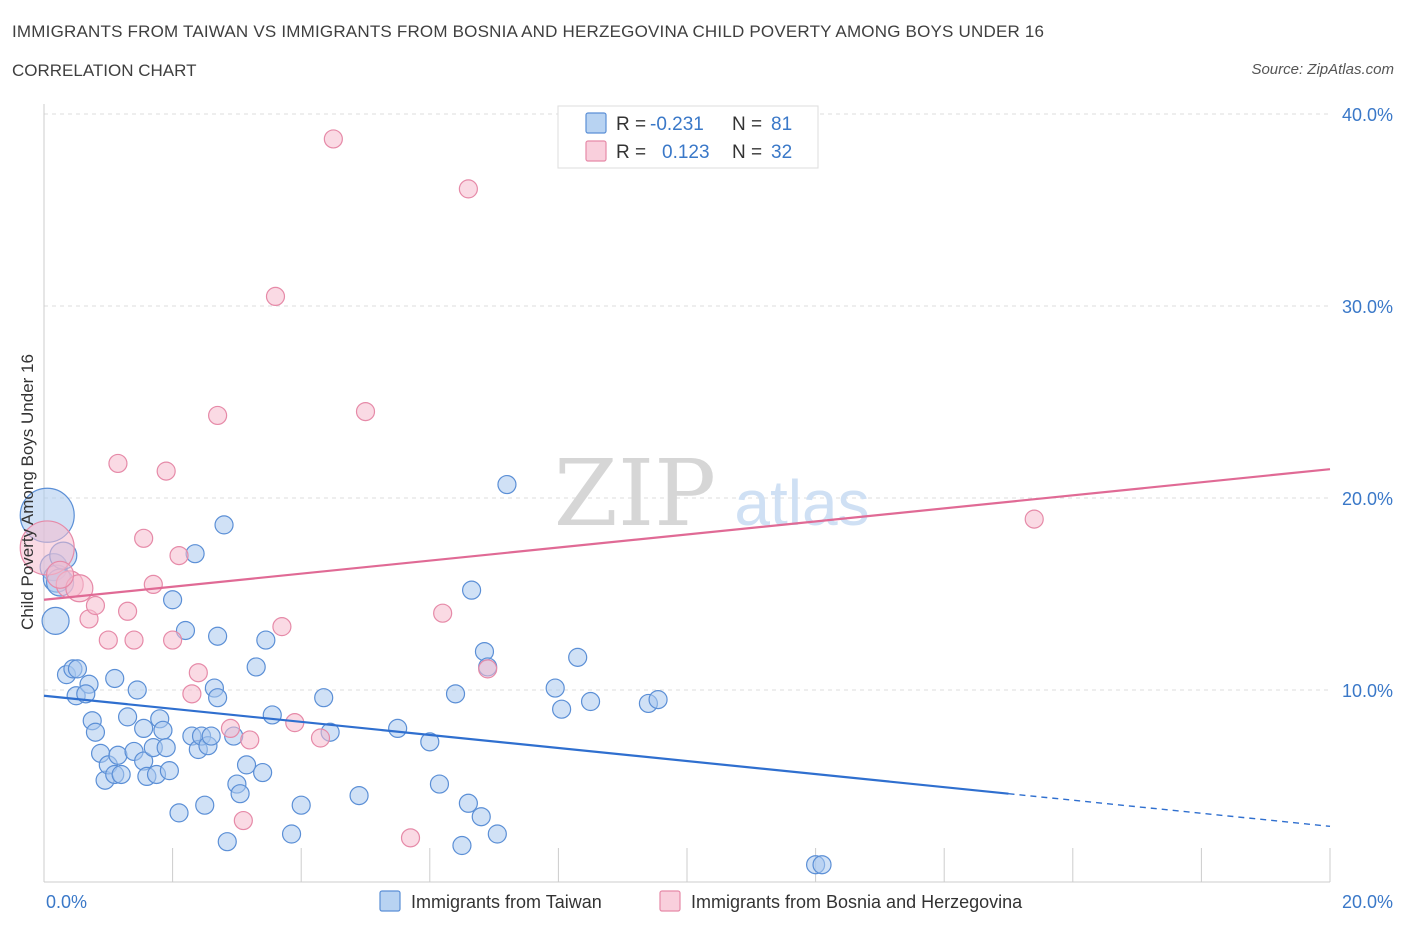 This screenshot has width=1406, height=930. Describe the element at coordinates (390, 901) in the screenshot. I see `bottom-legend-swatch-taiwan` at that location.